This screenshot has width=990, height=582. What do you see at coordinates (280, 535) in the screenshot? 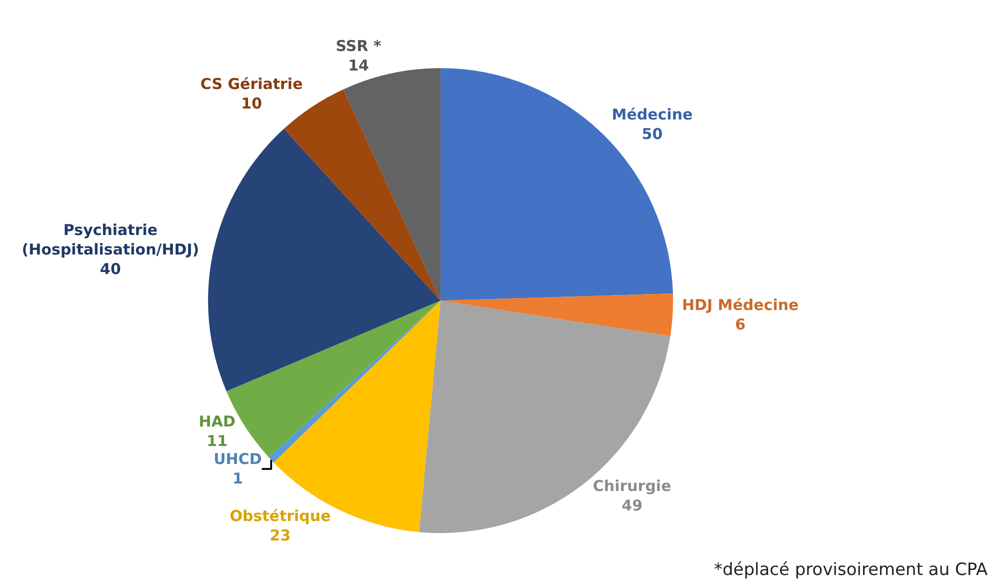
I see `data-label: 23` at bounding box center [280, 535].